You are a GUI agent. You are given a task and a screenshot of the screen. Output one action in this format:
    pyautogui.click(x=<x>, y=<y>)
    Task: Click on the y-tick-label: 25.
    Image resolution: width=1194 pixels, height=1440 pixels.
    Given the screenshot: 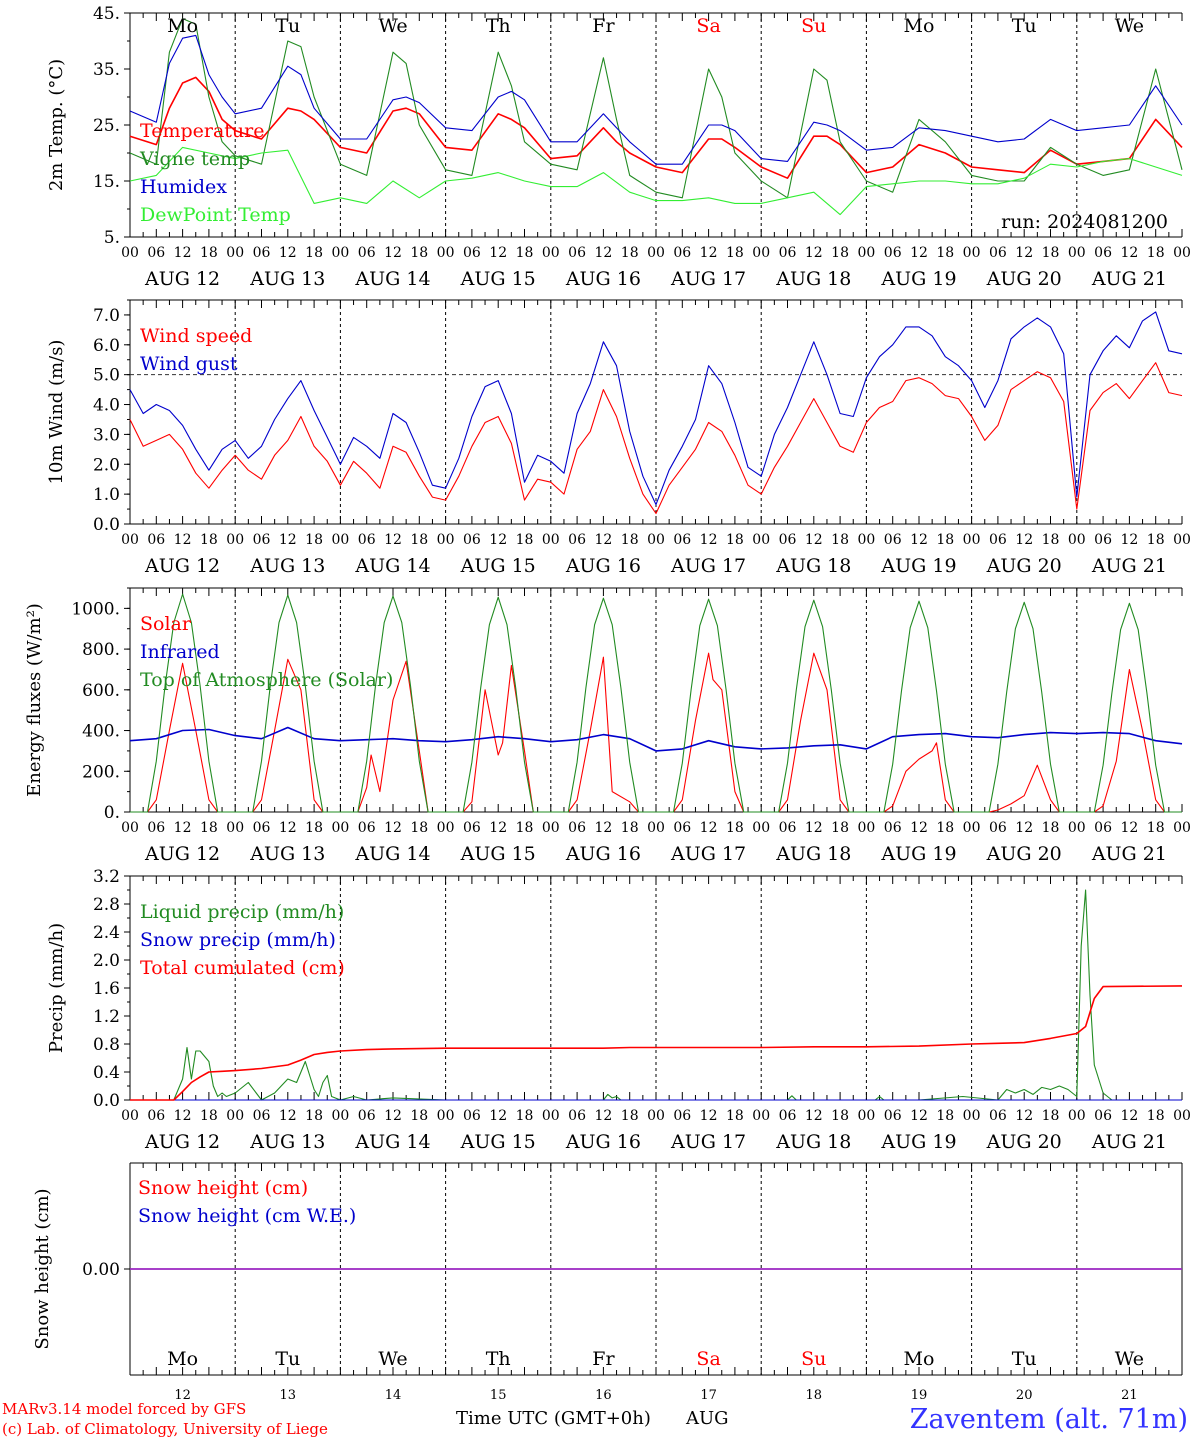 What is the action you would take?
    pyautogui.click(x=106, y=126)
    